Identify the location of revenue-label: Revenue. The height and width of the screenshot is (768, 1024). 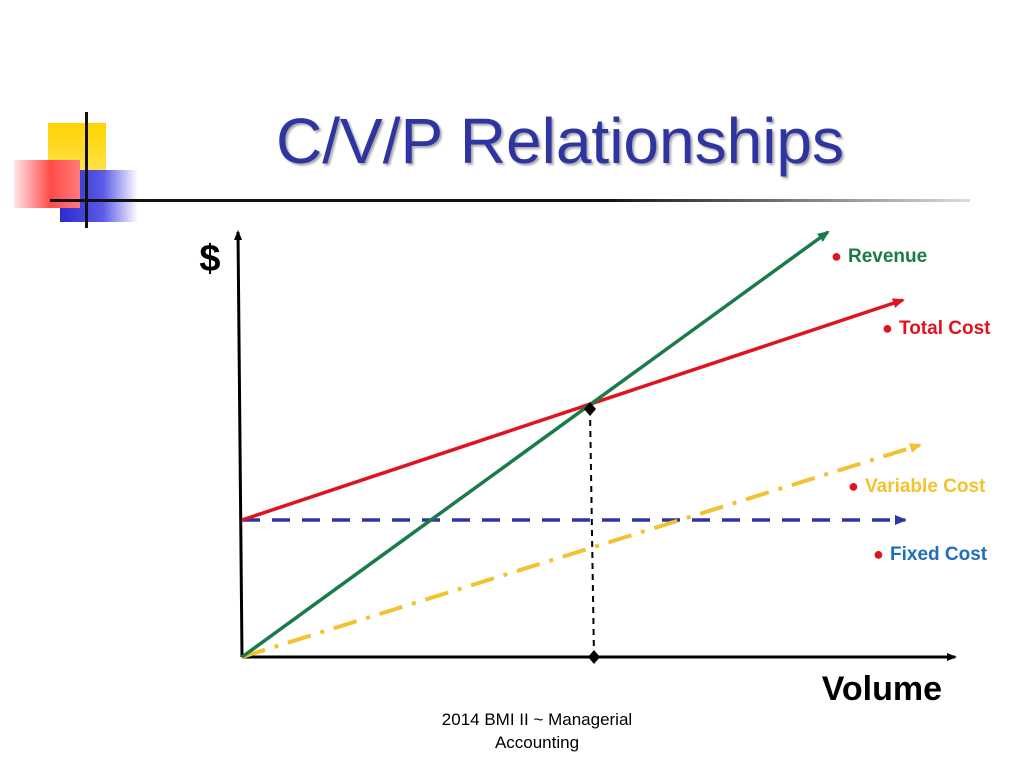
(887, 256).